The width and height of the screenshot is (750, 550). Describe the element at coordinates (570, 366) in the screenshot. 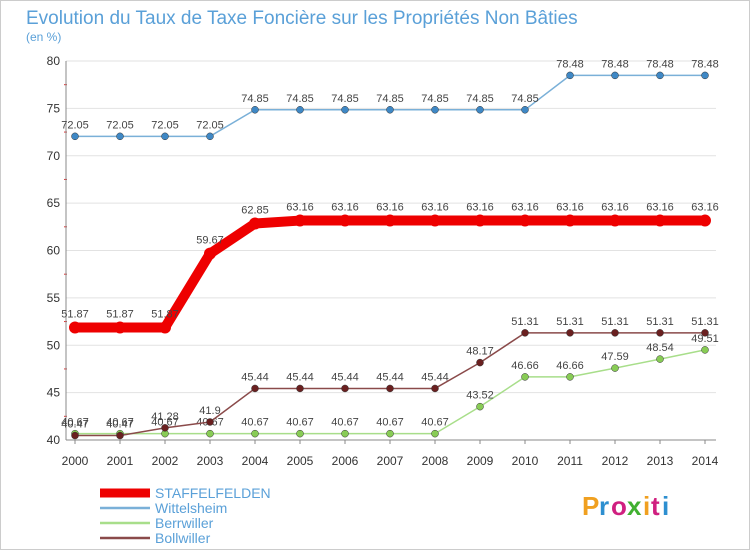

I see `data-label-berrwiller: 46.66` at that location.